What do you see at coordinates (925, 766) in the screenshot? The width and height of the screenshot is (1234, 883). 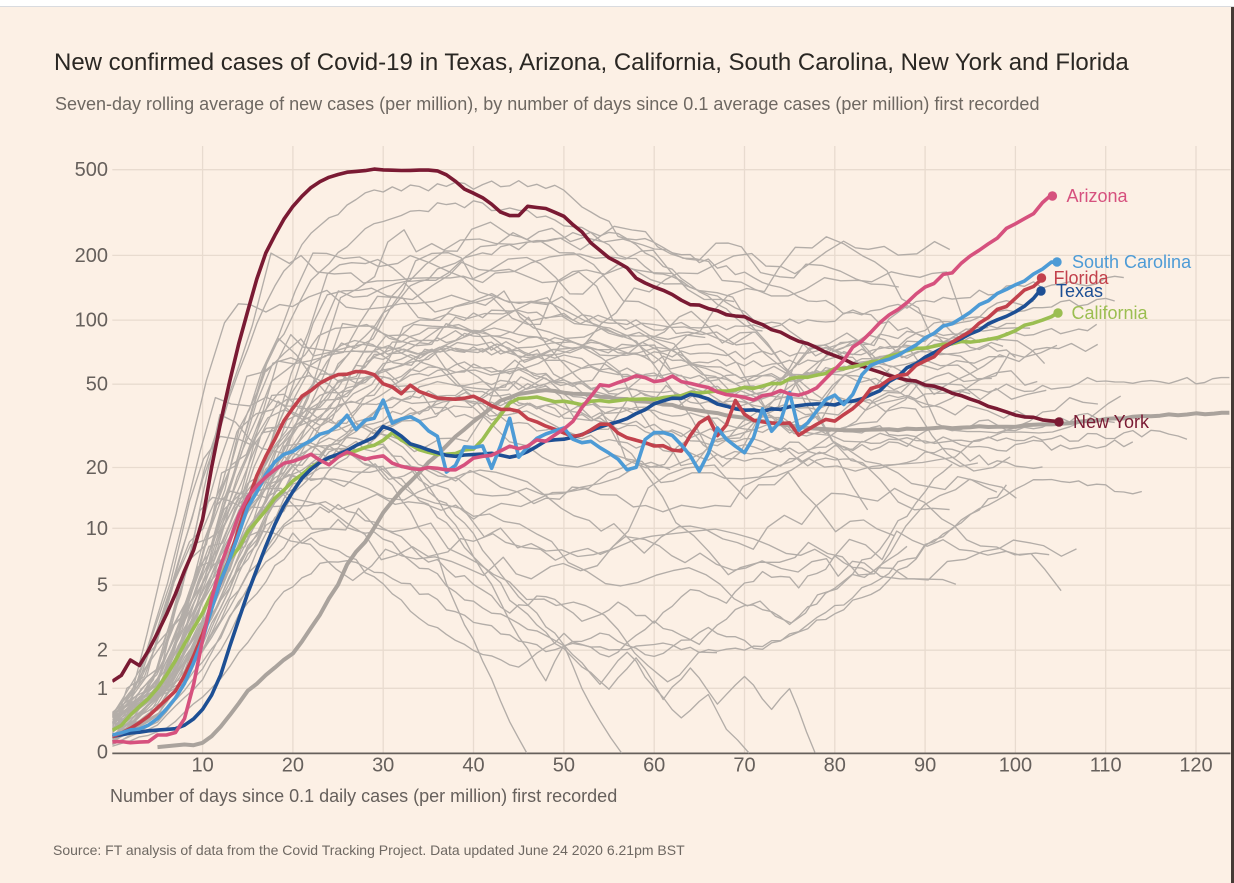 I see `svg-text: 90` at bounding box center [925, 766].